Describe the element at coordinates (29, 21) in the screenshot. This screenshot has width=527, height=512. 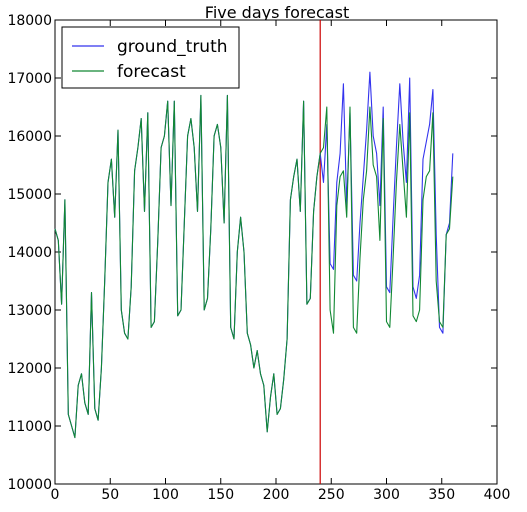
I see `y-tick-label: 18000` at that location.